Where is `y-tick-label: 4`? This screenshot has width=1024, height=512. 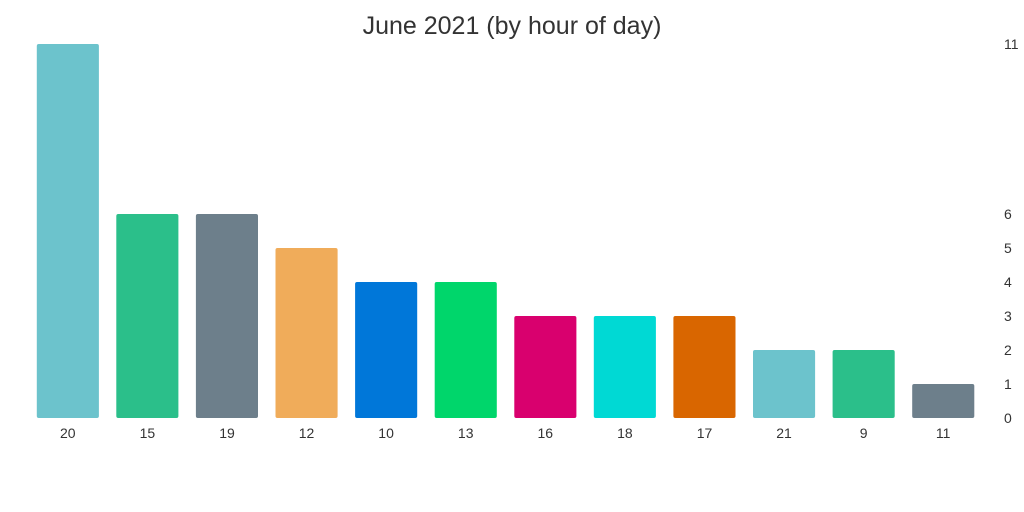
y-tick-label: 4 is located at coordinates (1008, 282).